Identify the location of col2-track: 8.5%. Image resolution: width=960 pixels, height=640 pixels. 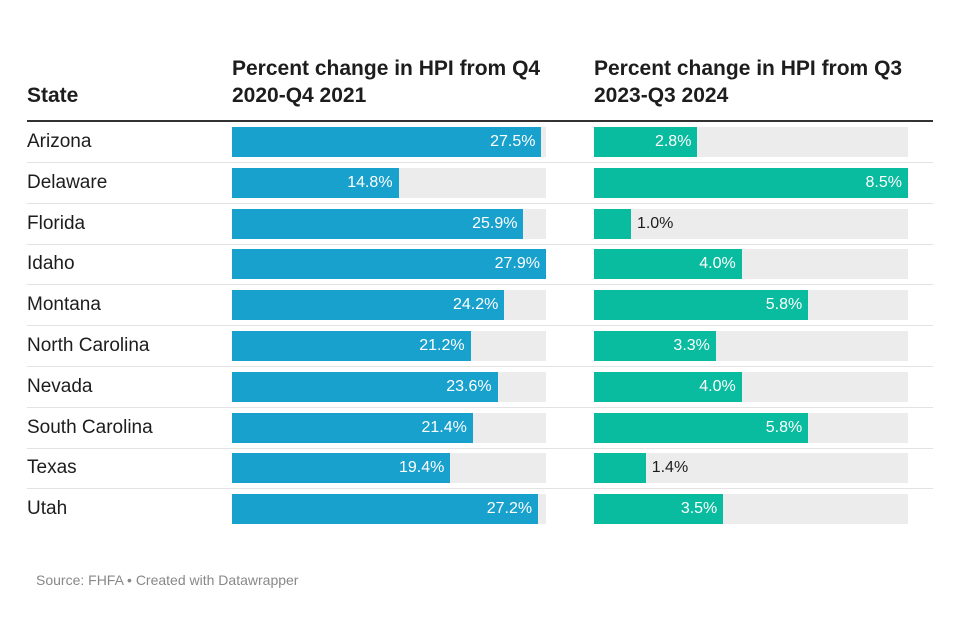
(751, 182).